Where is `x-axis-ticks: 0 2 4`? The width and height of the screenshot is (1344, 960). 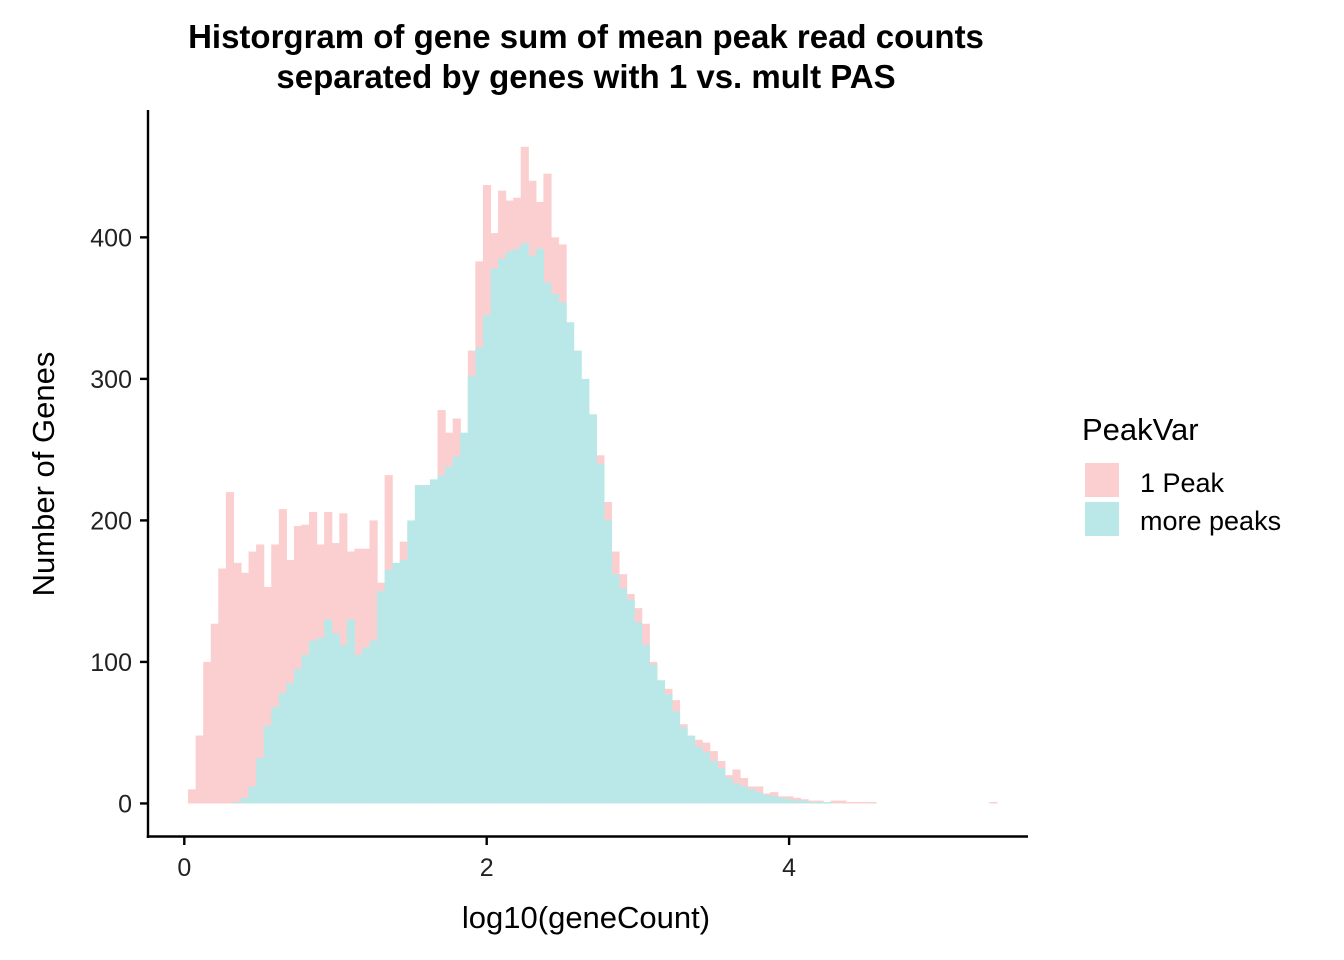 x-axis-ticks: 0 2 4 is located at coordinates (486, 859).